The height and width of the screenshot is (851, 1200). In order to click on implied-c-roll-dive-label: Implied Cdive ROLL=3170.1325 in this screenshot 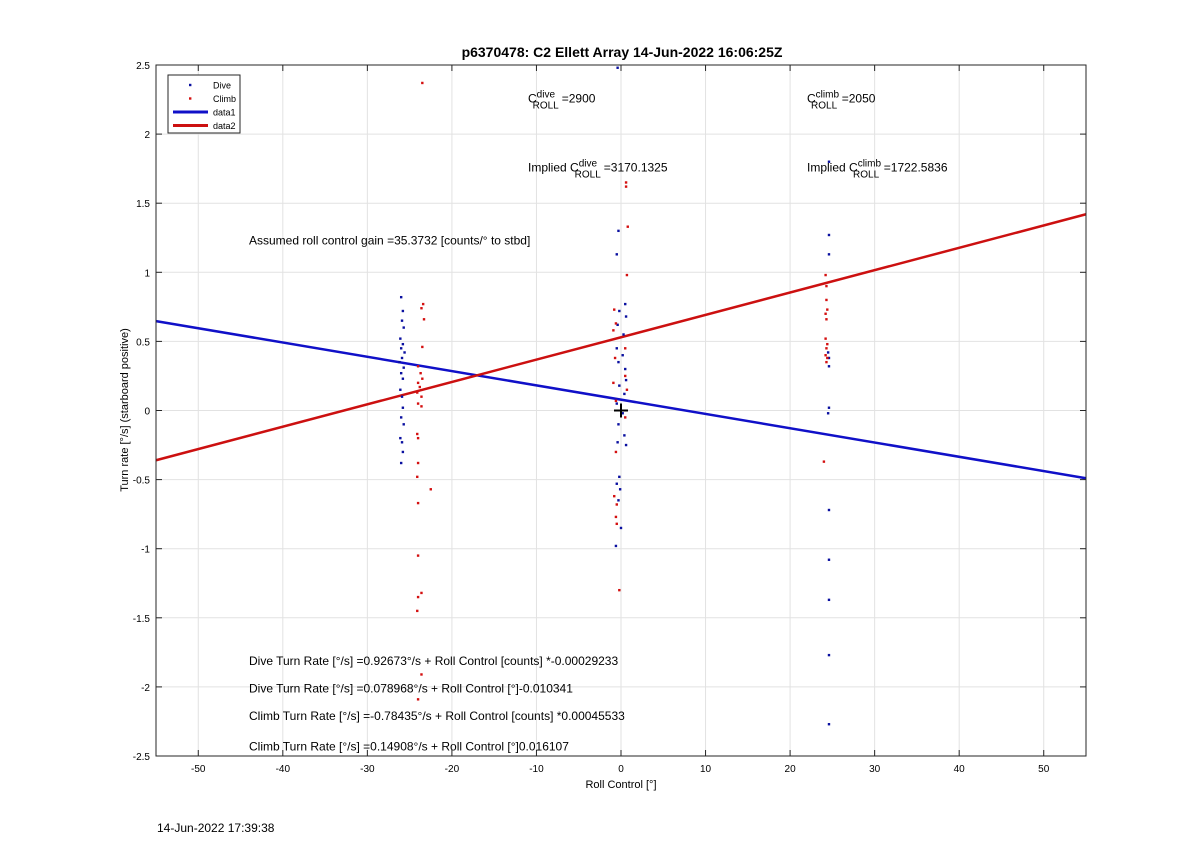, I will do `click(598, 169)`.